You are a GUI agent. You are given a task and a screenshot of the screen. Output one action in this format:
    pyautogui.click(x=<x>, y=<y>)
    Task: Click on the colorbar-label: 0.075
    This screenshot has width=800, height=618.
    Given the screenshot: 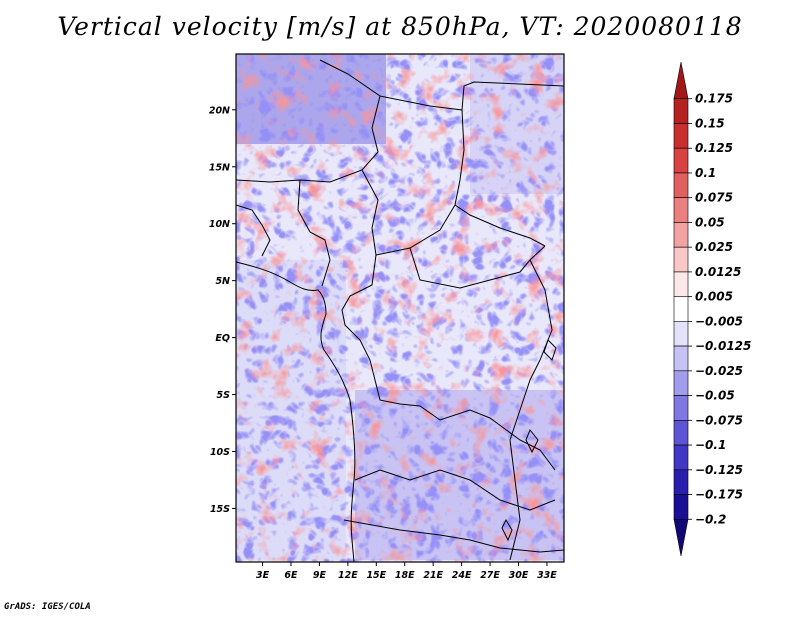 What is the action you would take?
    pyautogui.click(x=714, y=198)
    